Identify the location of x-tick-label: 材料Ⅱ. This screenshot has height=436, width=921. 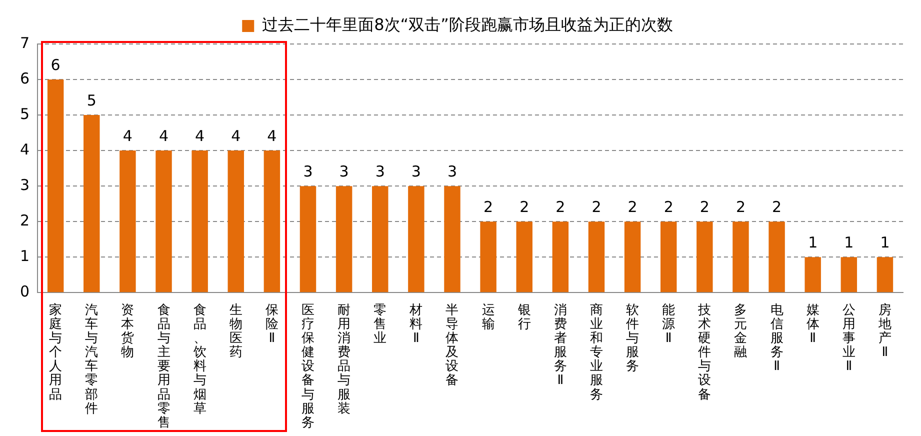
(415, 324).